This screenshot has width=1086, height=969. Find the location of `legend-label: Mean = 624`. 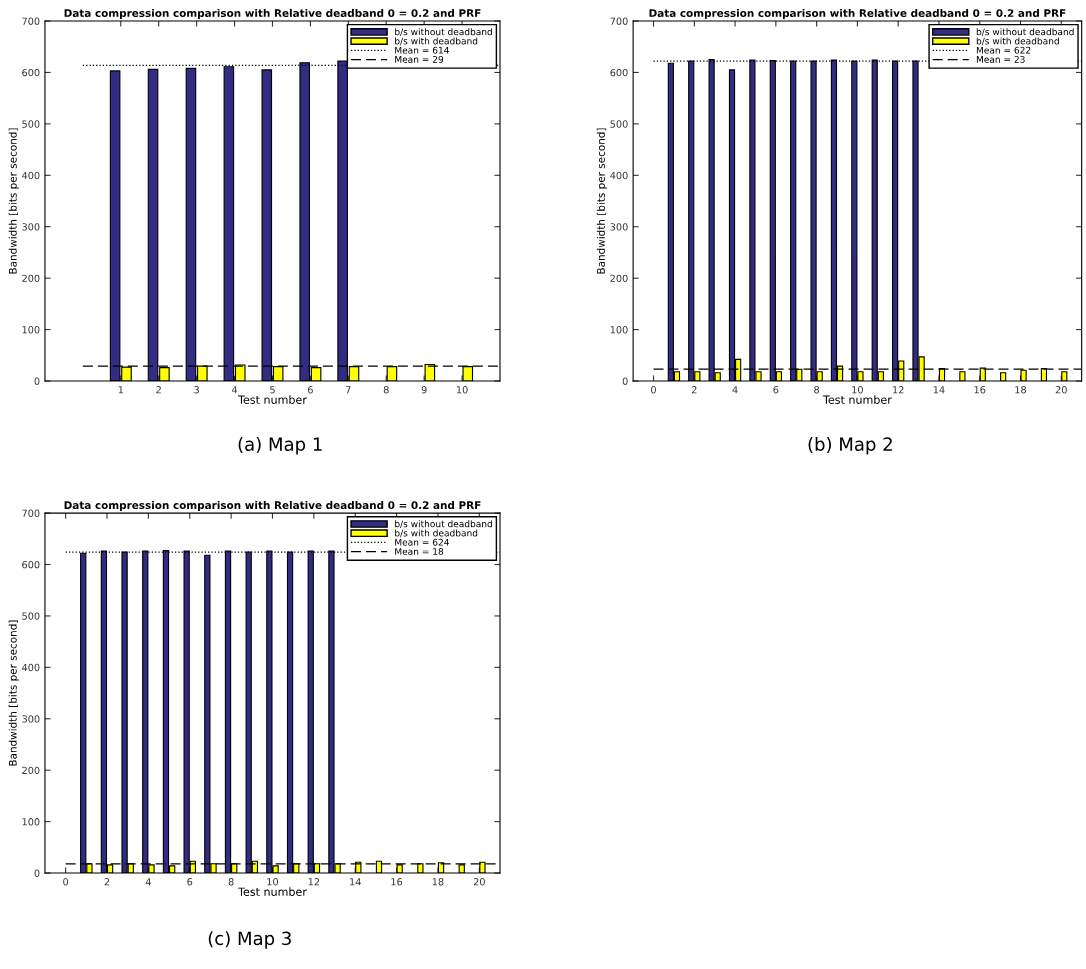

legend-label: Mean = 624 is located at coordinates (422, 542).